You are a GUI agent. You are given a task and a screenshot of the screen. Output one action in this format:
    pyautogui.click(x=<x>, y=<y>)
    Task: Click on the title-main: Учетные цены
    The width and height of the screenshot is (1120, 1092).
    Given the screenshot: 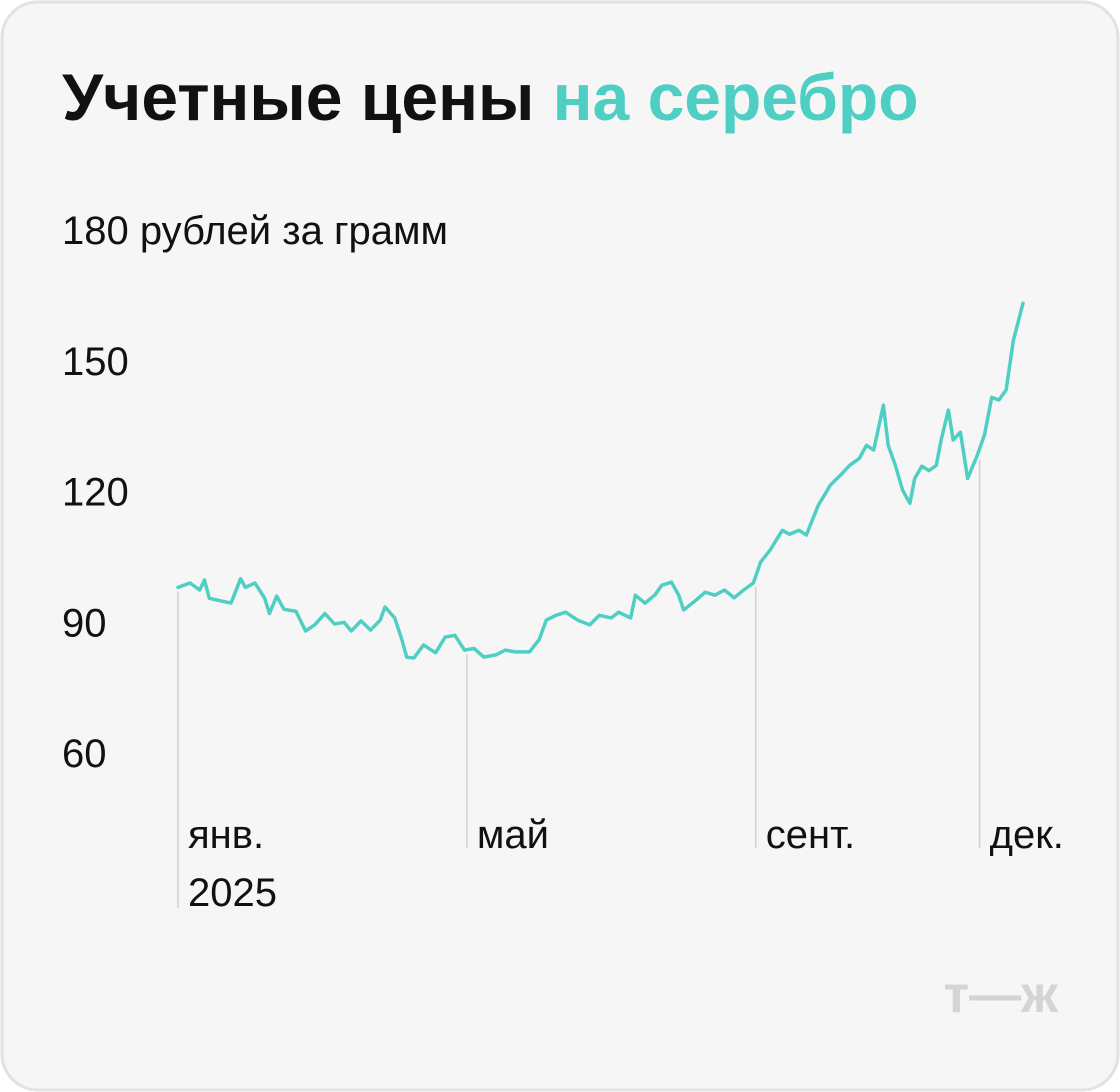 What is the action you would take?
    pyautogui.click(x=298, y=97)
    